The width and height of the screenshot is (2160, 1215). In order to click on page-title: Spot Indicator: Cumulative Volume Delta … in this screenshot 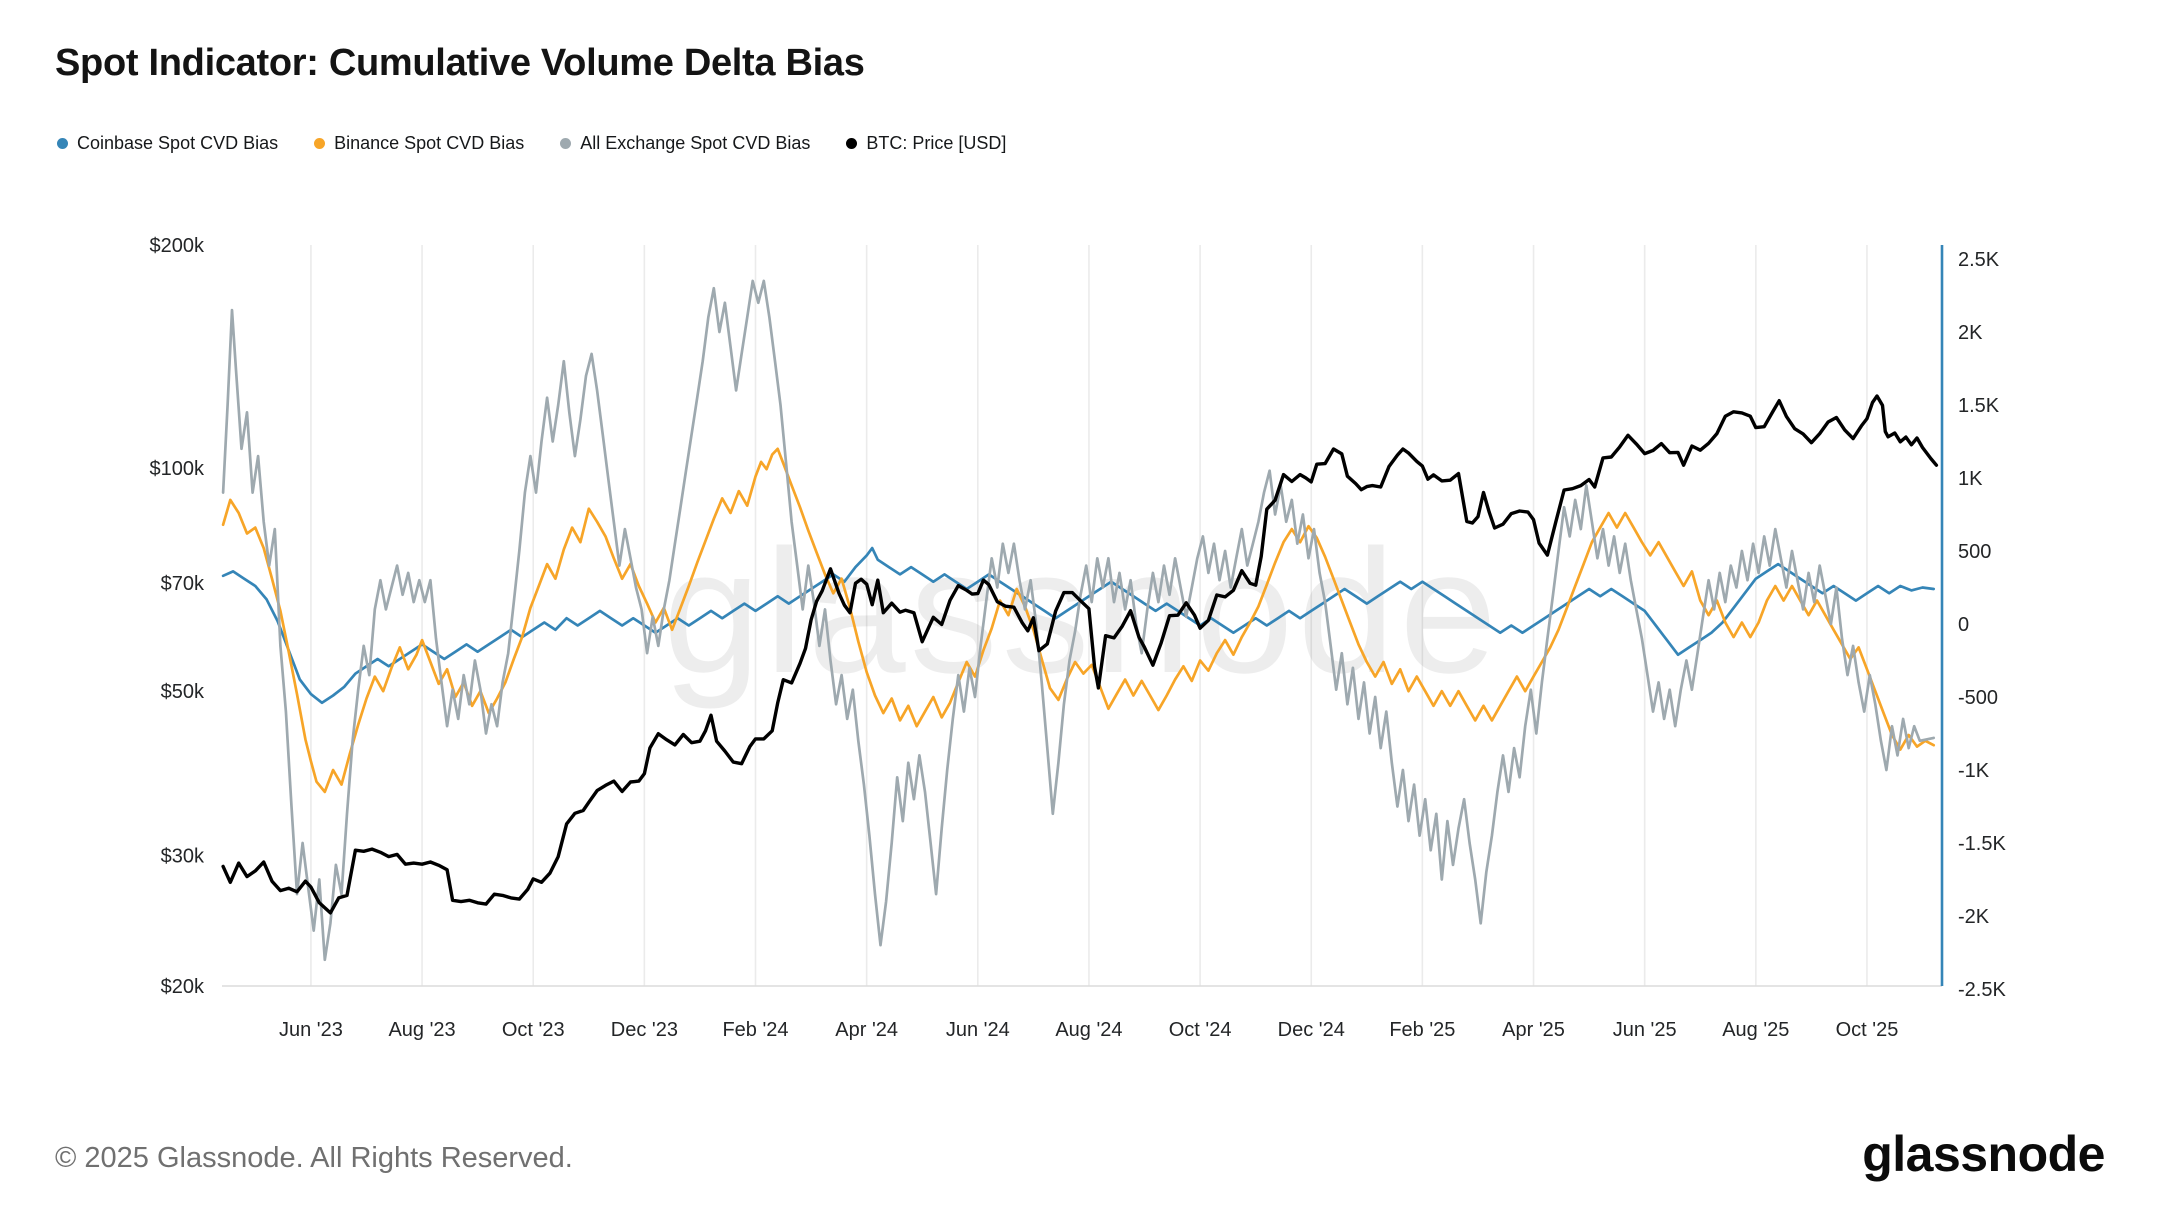, I will do `click(460, 63)`.